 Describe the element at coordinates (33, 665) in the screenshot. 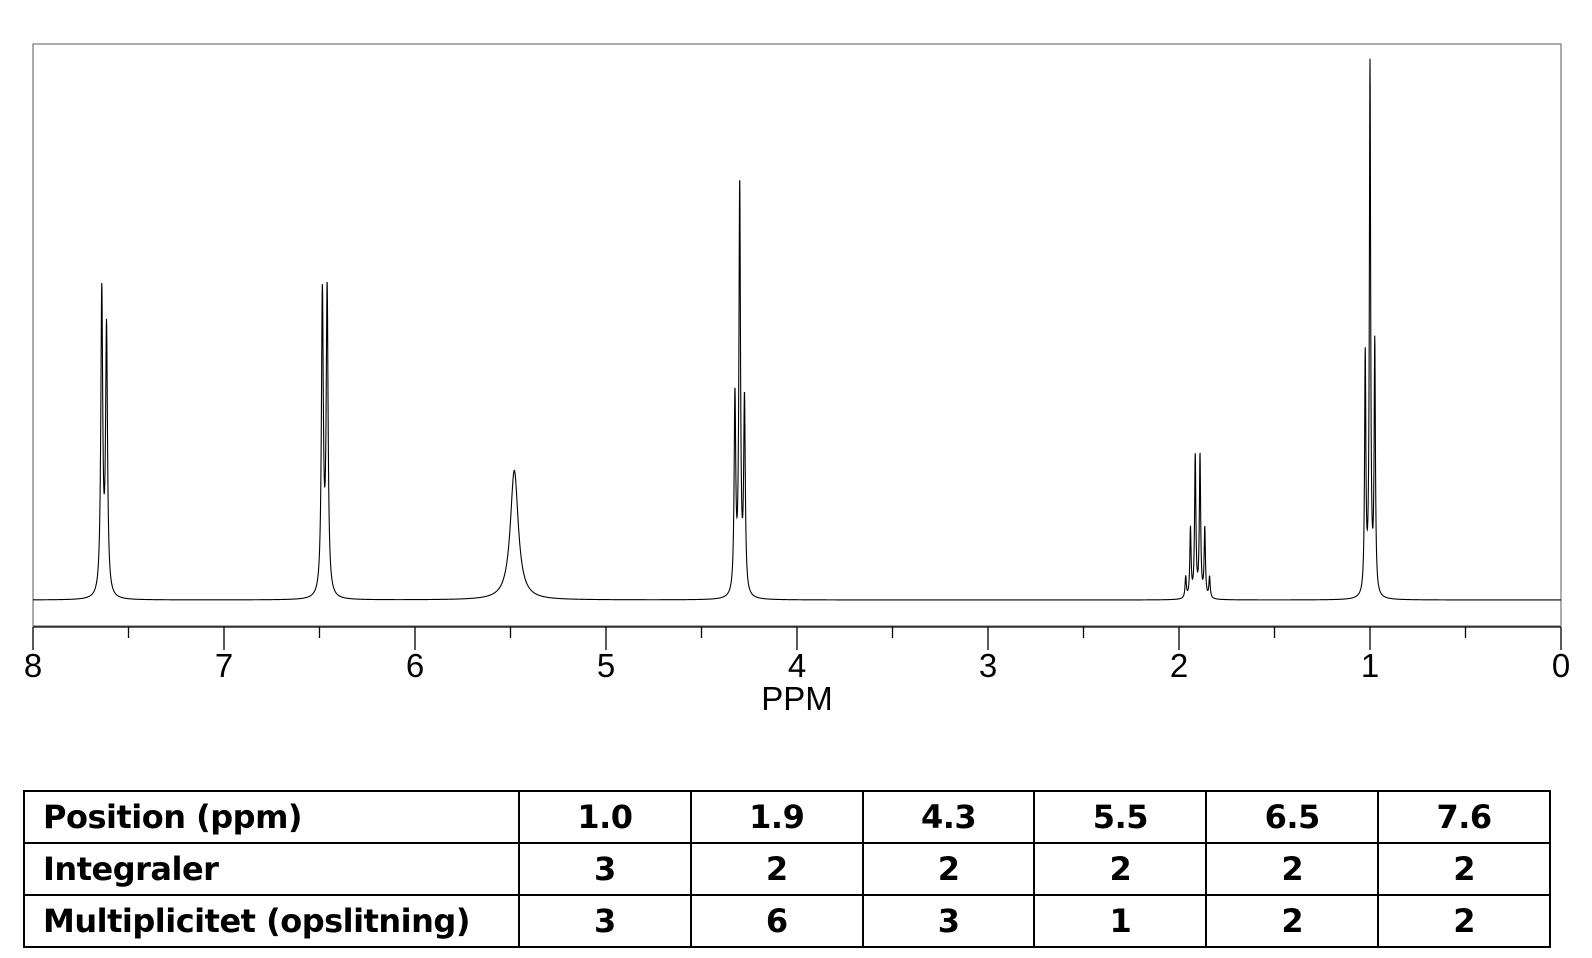

I see `x-tick-label: 8` at that location.